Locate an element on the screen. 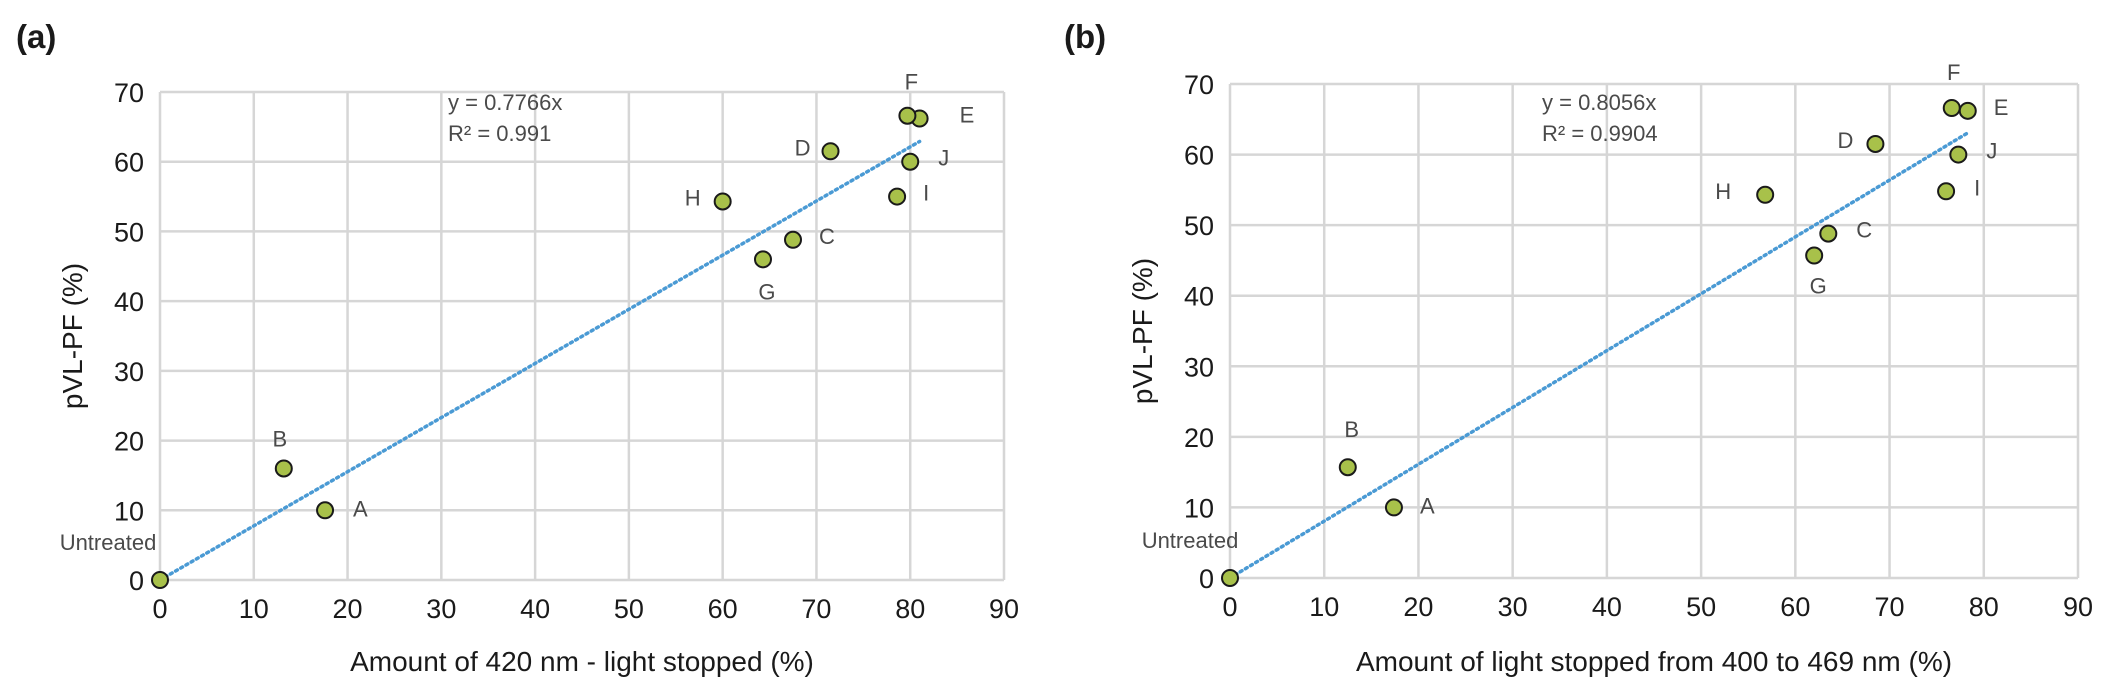 This screenshot has width=2128, height=700. r-squared-label: R² = 0.9904 is located at coordinates (1600, 133).